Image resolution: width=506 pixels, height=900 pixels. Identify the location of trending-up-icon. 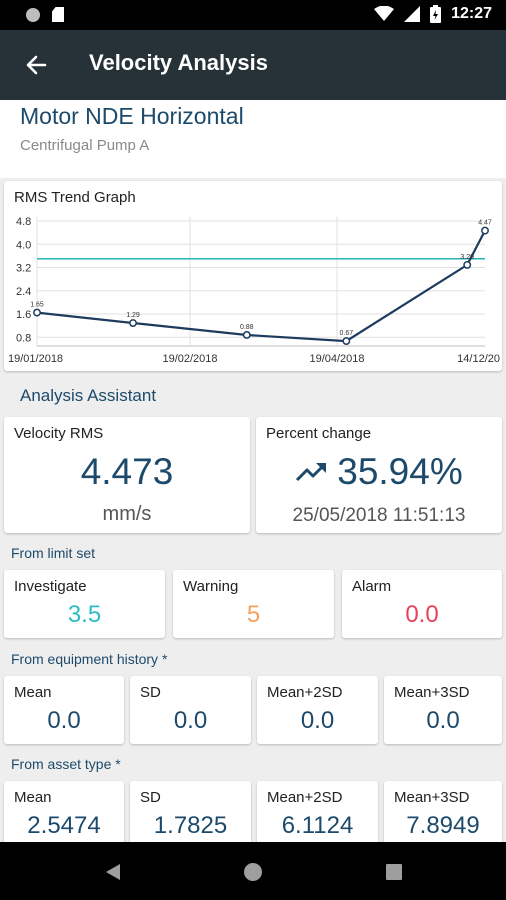
(311, 472).